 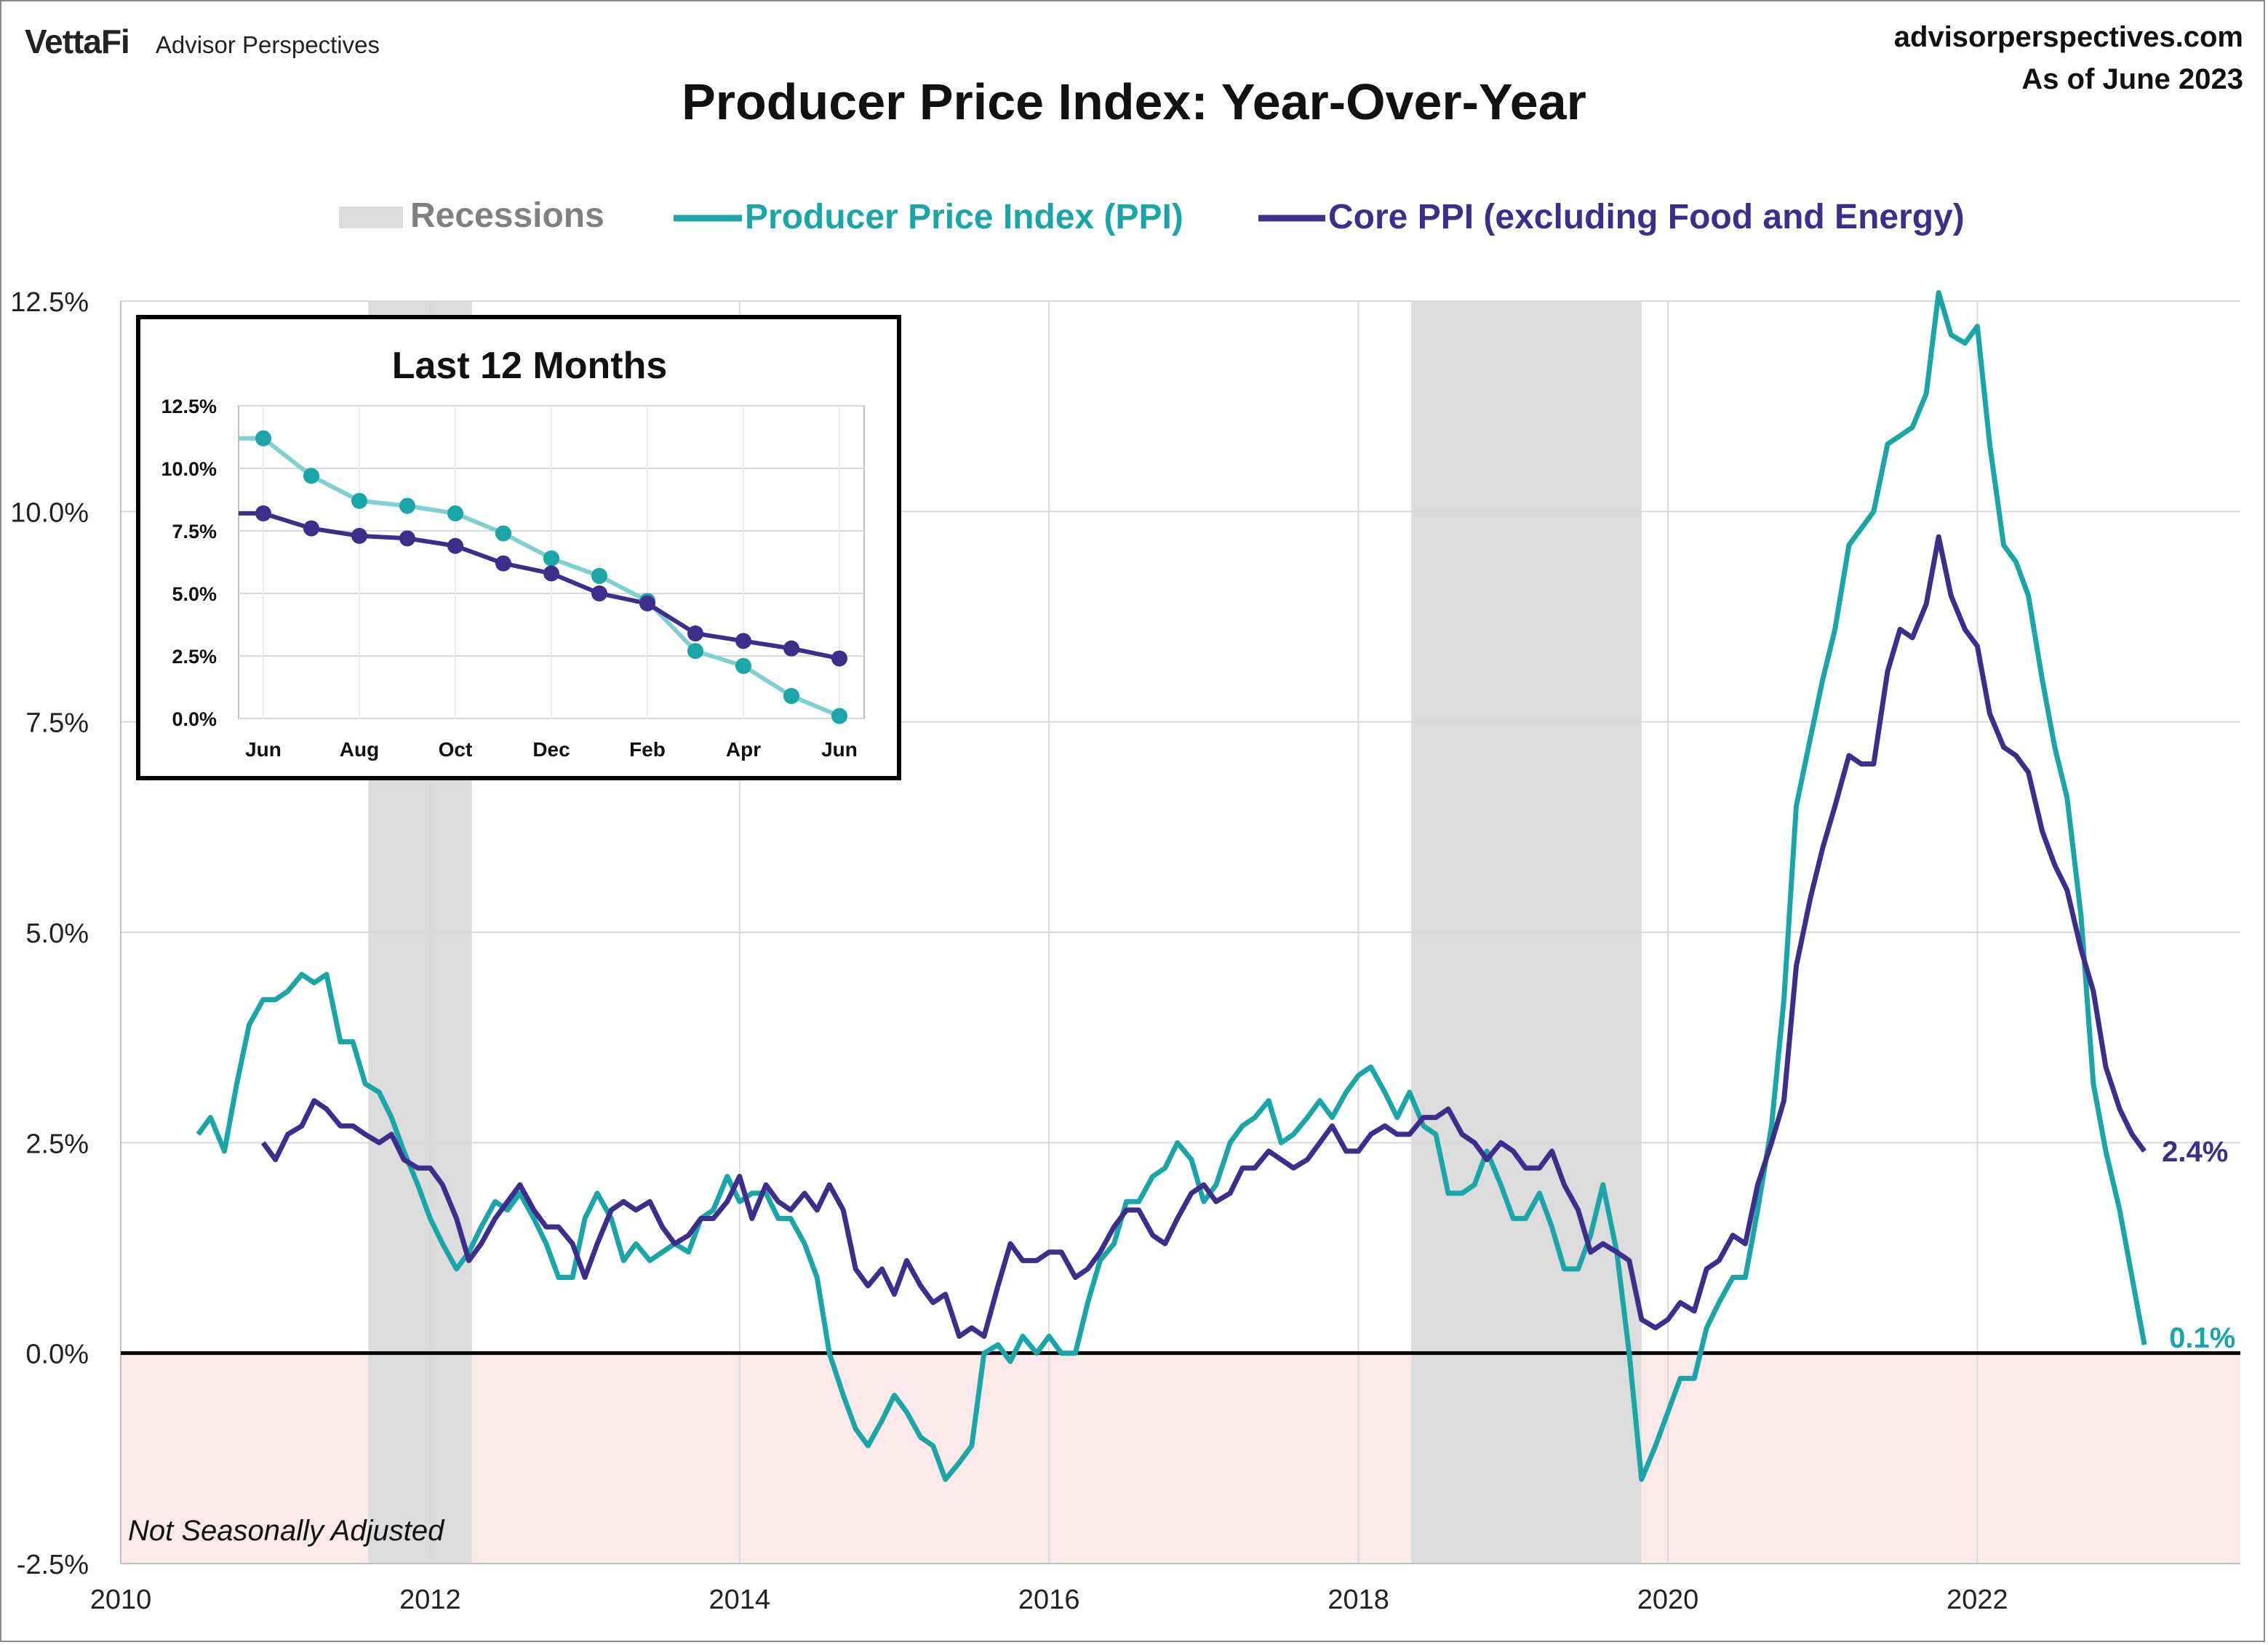 What do you see at coordinates (647, 749) in the screenshot?
I see `inset-x-tick-label: Feb` at bounding box center [647, 749].